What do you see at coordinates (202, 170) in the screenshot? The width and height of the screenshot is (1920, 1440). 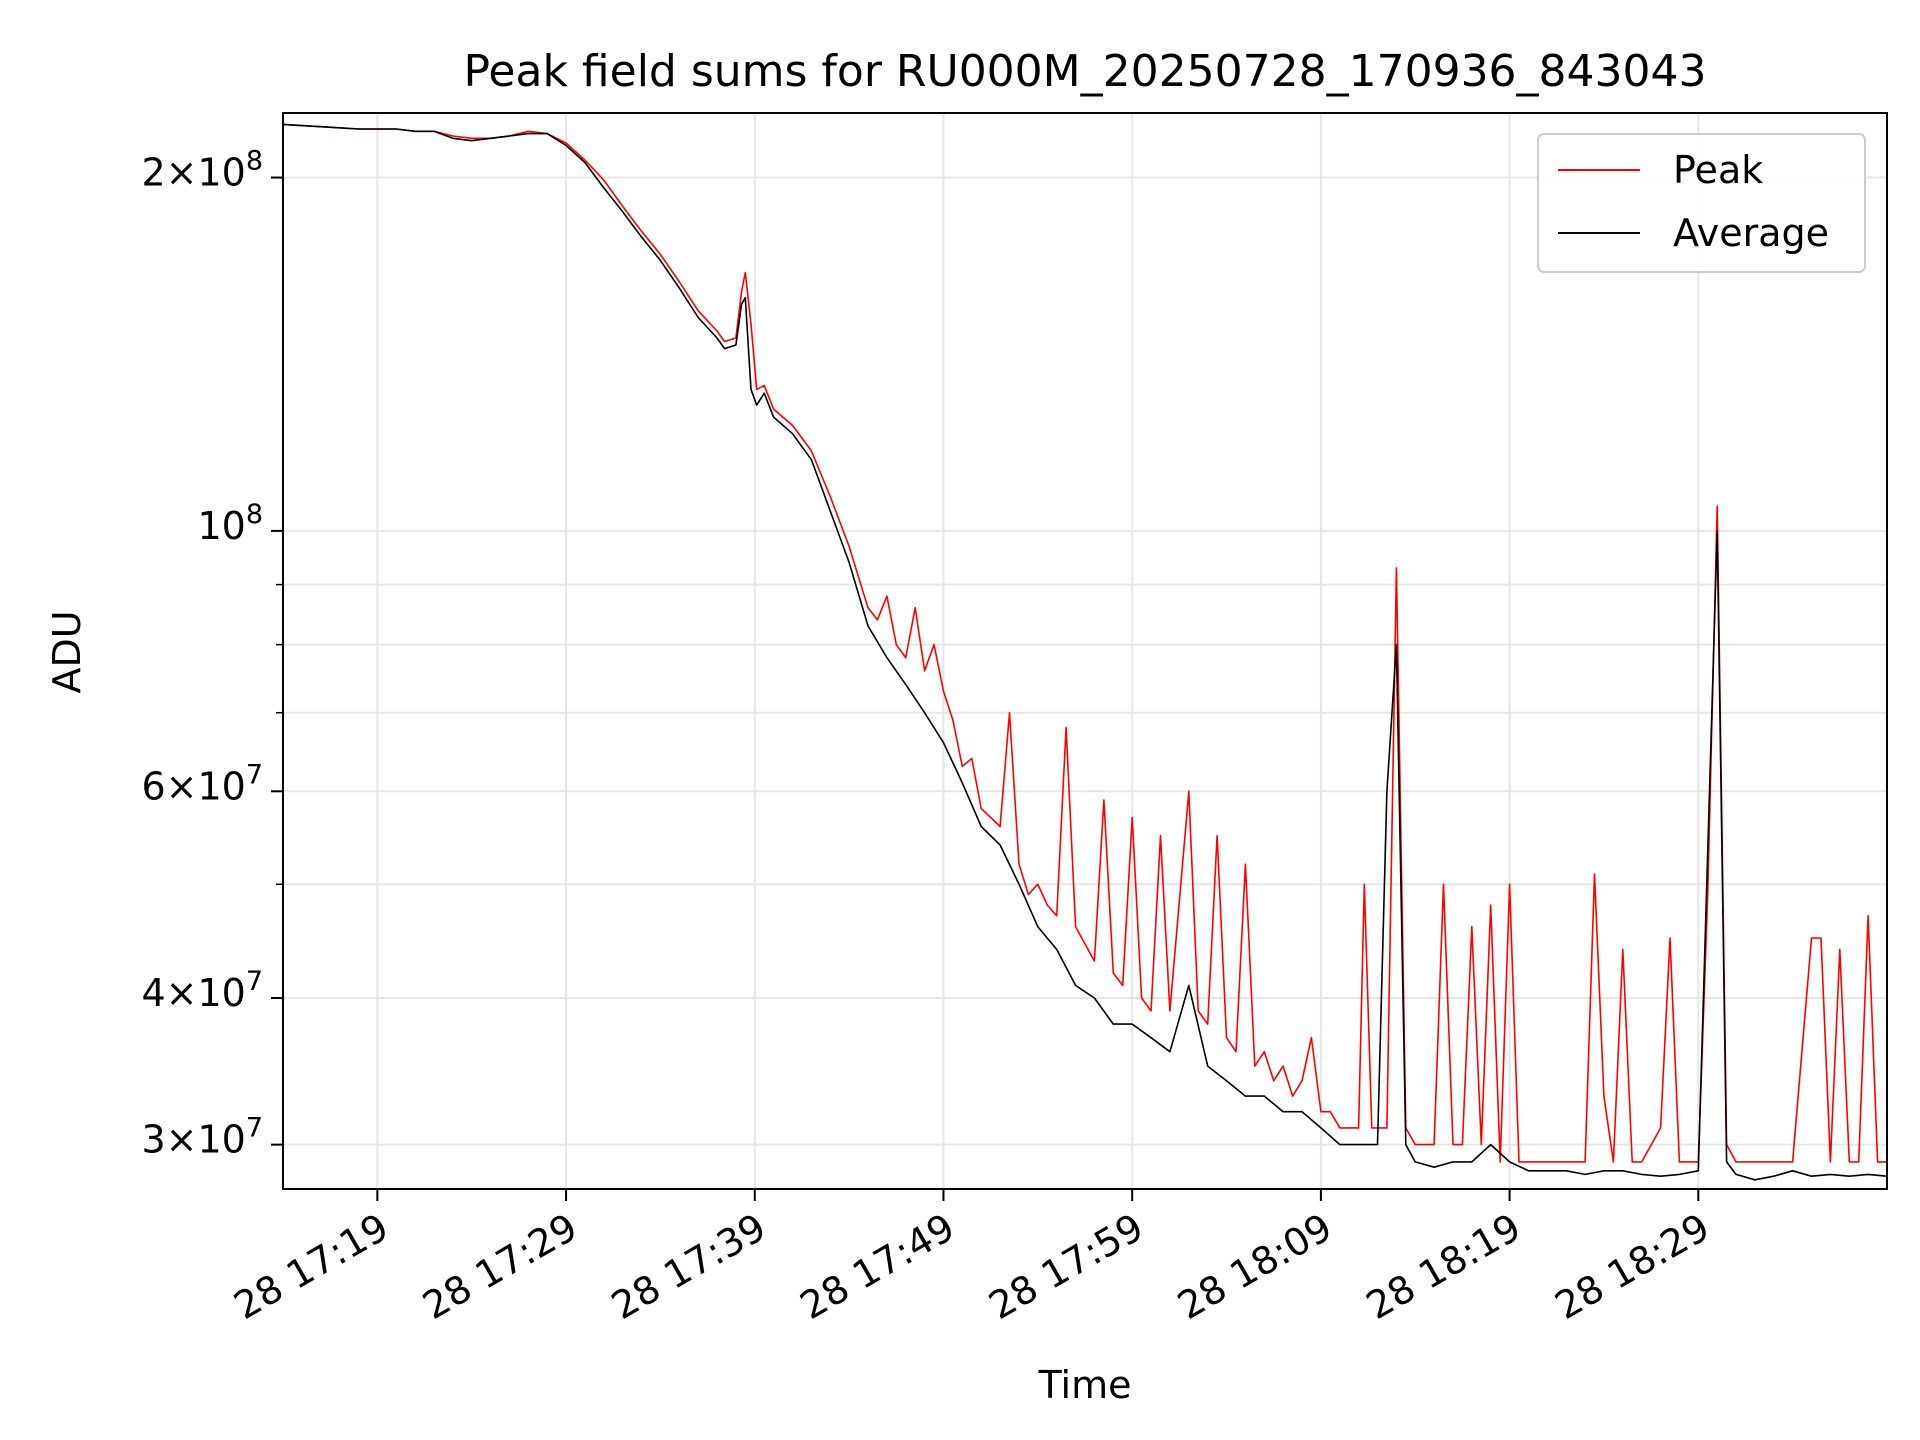 I see `y-tick-label: 2×108` at bounding box center [202, 170].